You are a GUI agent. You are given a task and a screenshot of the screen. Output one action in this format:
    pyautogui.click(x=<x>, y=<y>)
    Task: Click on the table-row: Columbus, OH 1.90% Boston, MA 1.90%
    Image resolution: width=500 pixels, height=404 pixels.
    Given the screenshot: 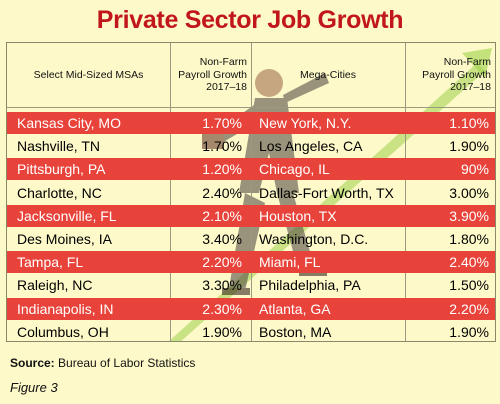 What is the action you would take?
    pyautogui.click(x=251, y=331)
    